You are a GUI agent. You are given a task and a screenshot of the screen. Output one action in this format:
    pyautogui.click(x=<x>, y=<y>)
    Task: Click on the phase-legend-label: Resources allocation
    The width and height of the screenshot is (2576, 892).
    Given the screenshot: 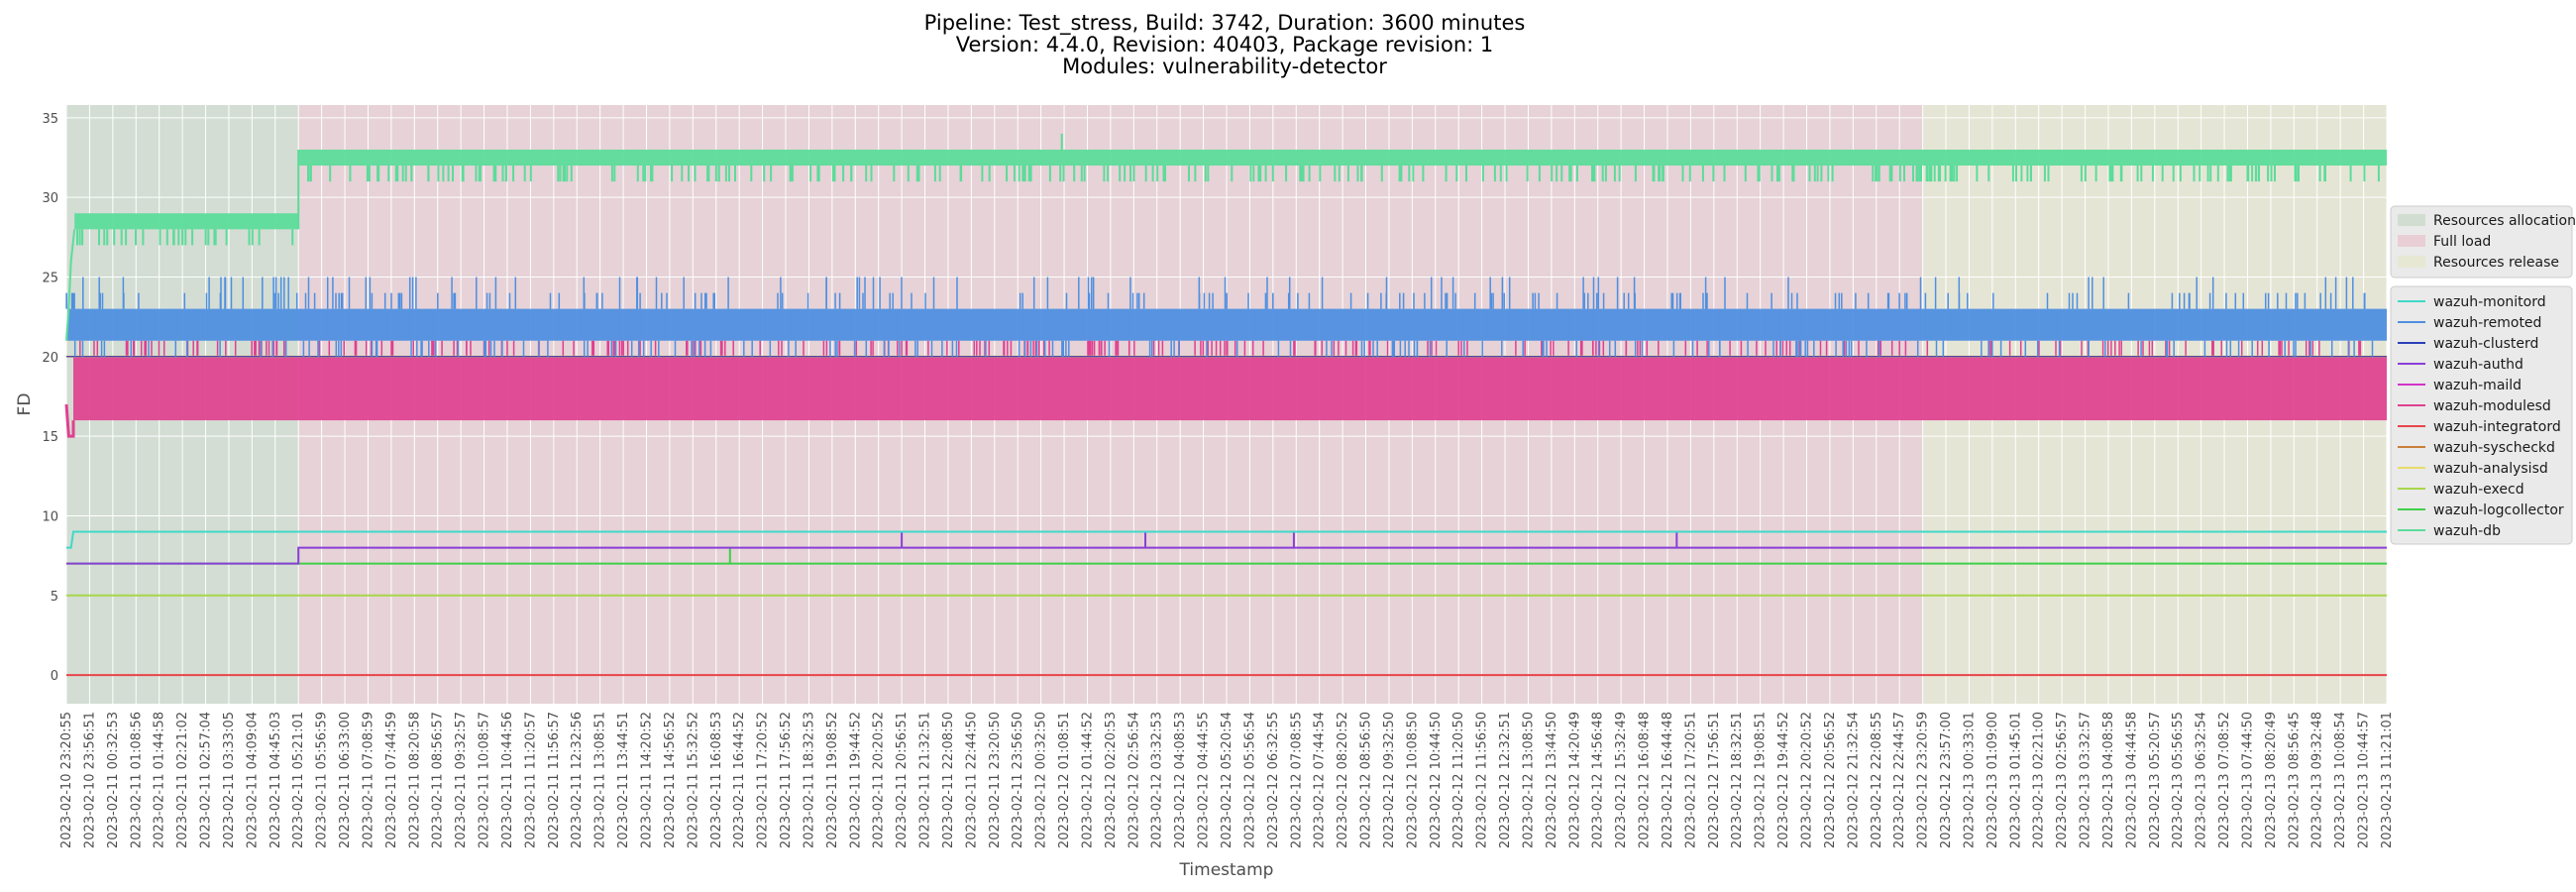 What is the action you would take?
    pyautogui.click(x=2504, y=221)
    